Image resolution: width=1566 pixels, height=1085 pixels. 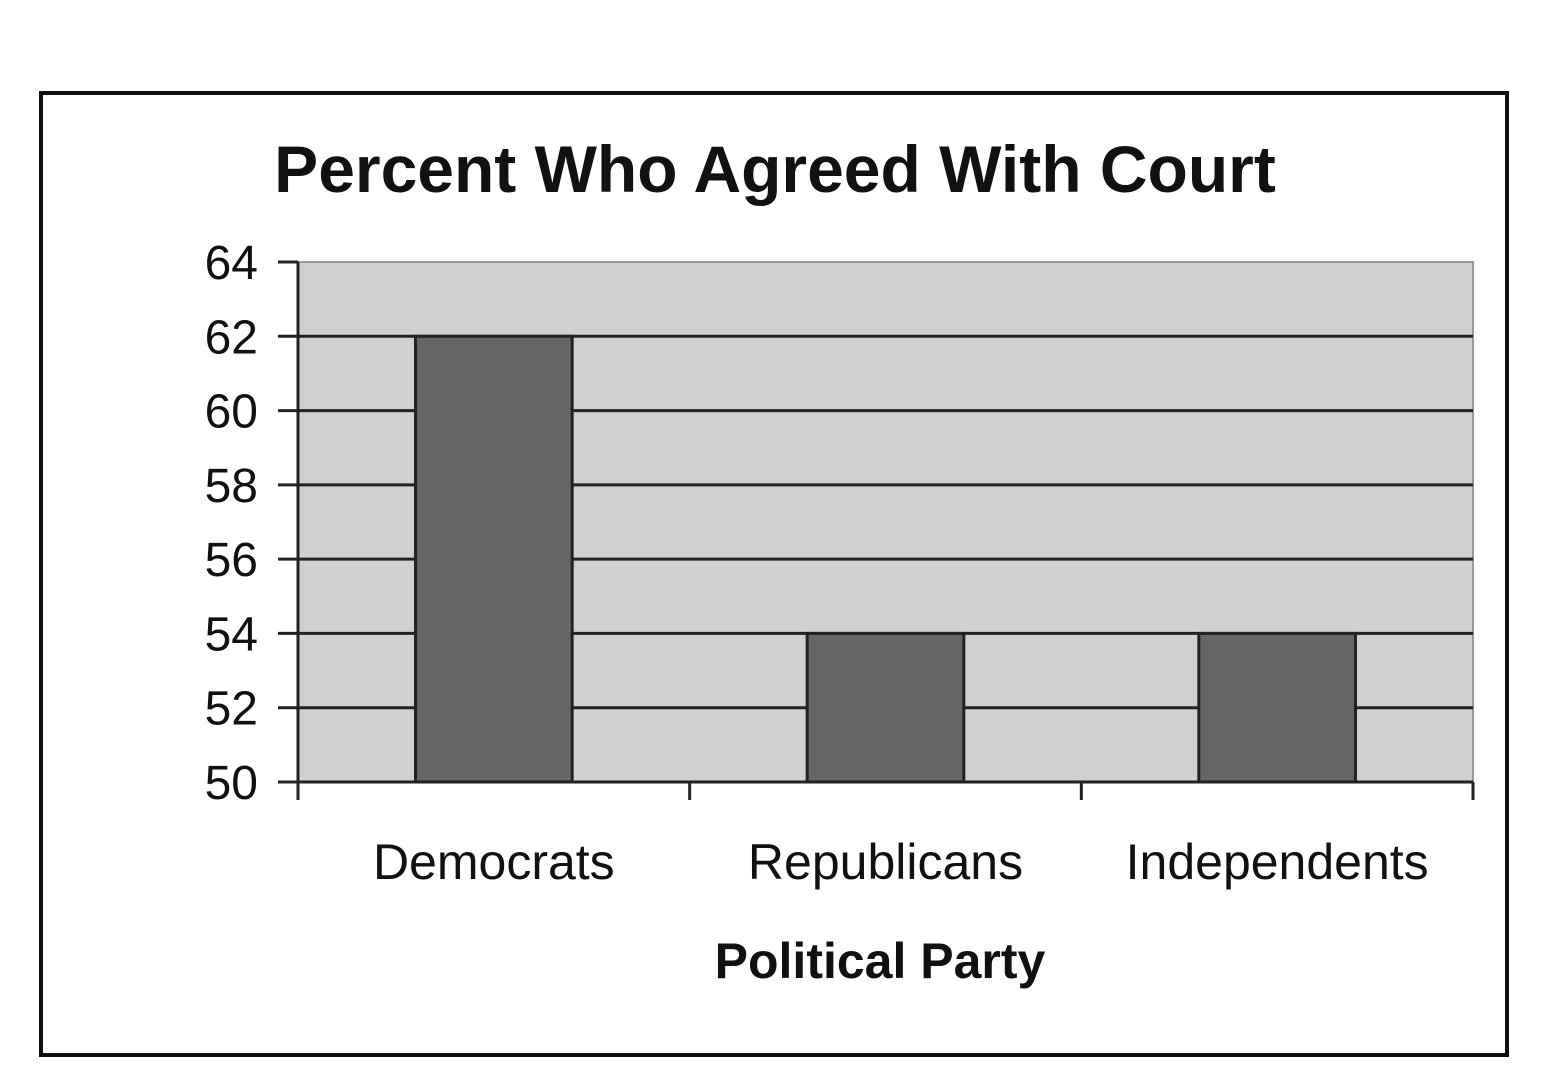 I want to click on y-tick-label: 52, so click(x=231, y=709).